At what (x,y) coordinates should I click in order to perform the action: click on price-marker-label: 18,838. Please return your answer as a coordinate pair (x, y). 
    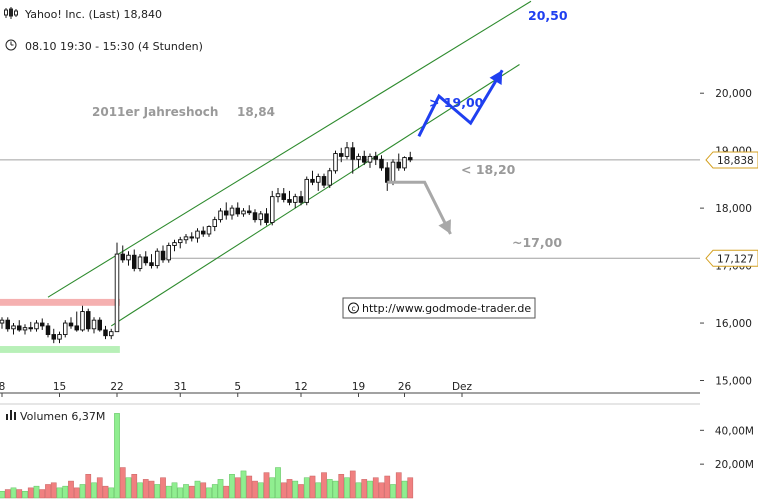
    Looking at the image, I should click on (735, 161).